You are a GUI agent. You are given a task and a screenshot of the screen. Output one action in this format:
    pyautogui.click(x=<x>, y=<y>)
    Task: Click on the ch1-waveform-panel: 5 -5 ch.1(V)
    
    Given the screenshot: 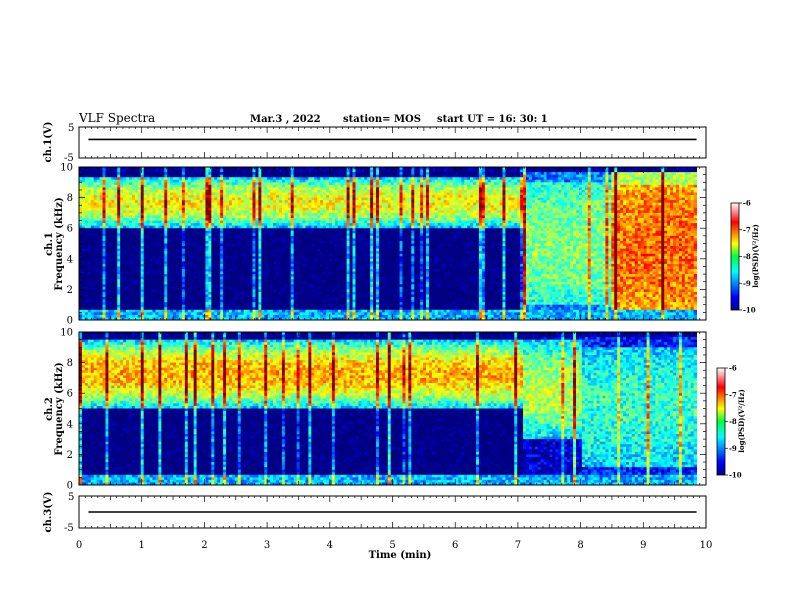 What is the action you would take?
    pyautogui.click(x=374, y=142)
    